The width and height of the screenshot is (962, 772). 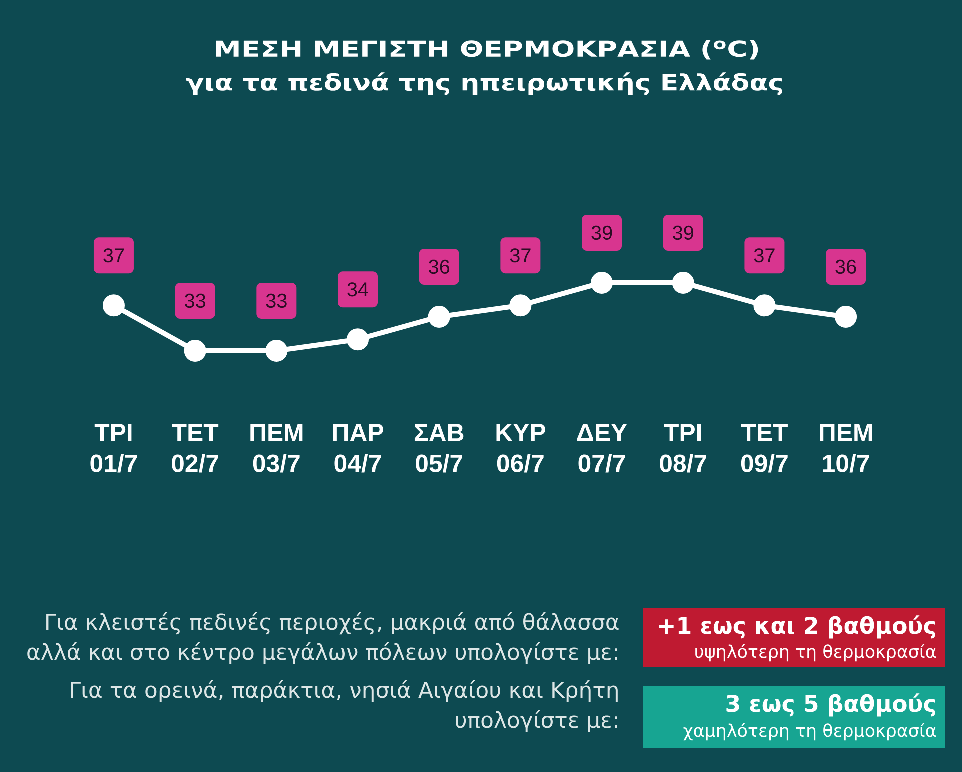 I want to click on chart-subtitle: για τα πεδινά της ηπειρωτικής Ελλάδας, so click(x=484, y=84).